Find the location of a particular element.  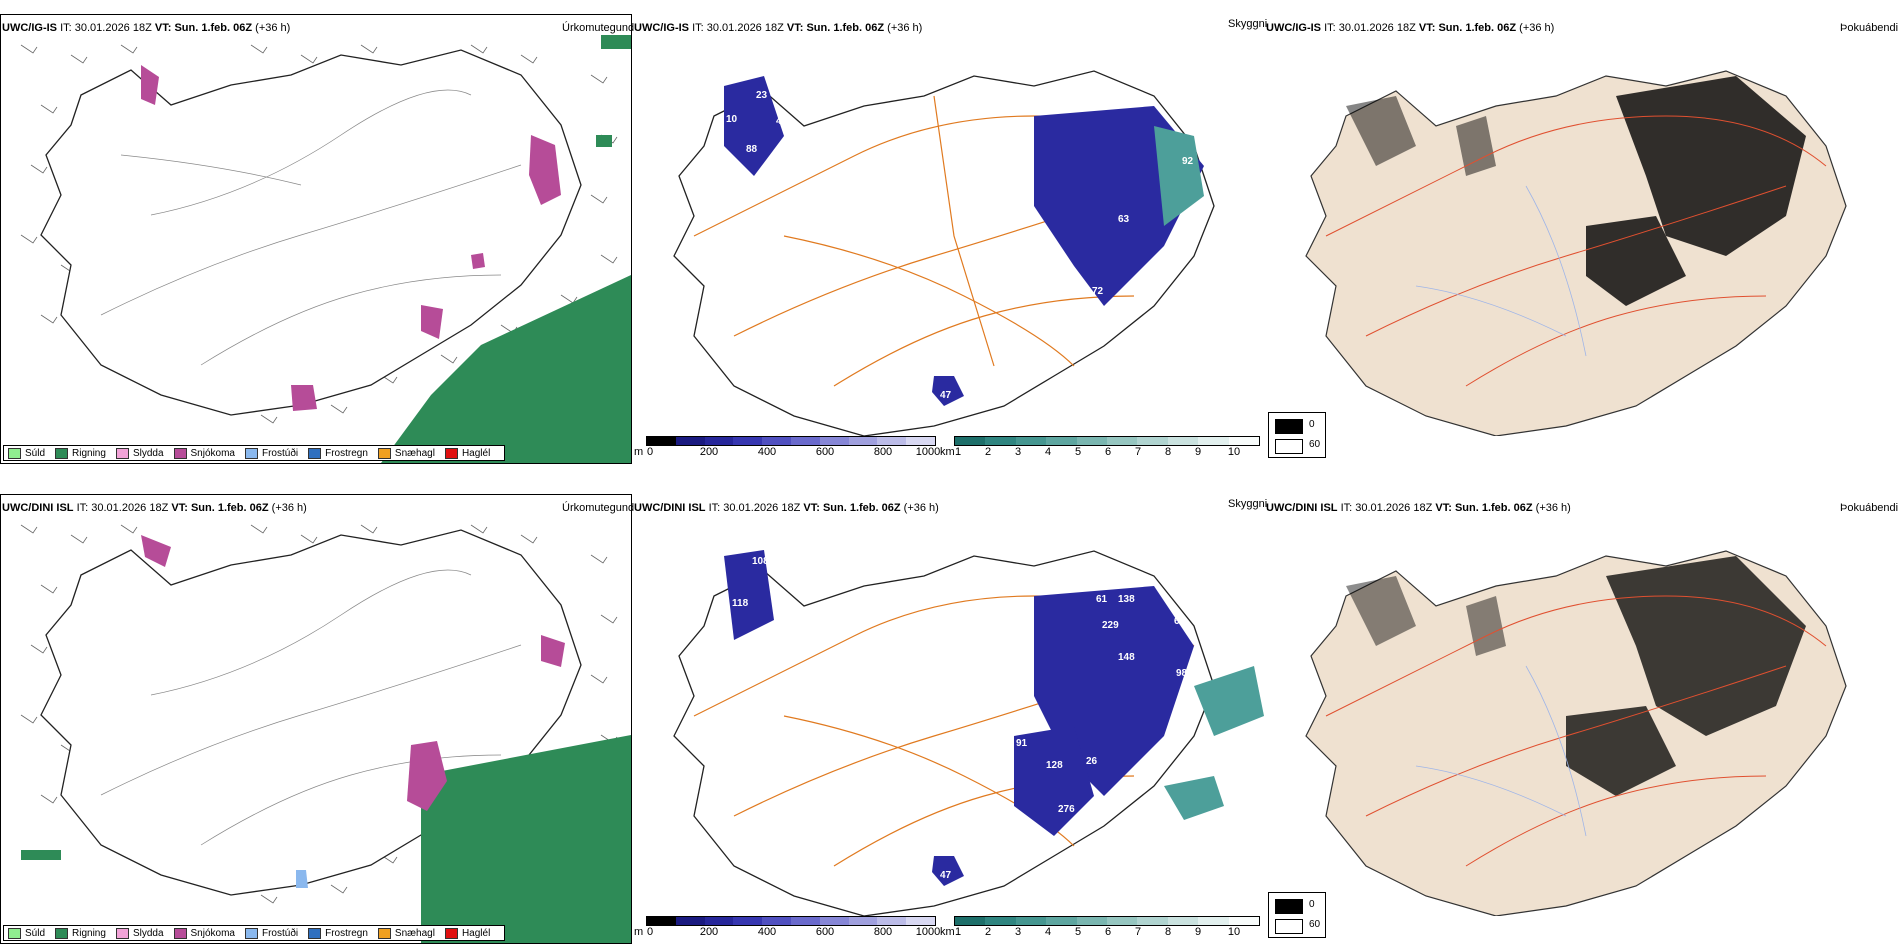

visibility-value-labels: 20 23 45 10 88 120 92 63 96 72 73 53 47 is located at coordinates (960, 234).